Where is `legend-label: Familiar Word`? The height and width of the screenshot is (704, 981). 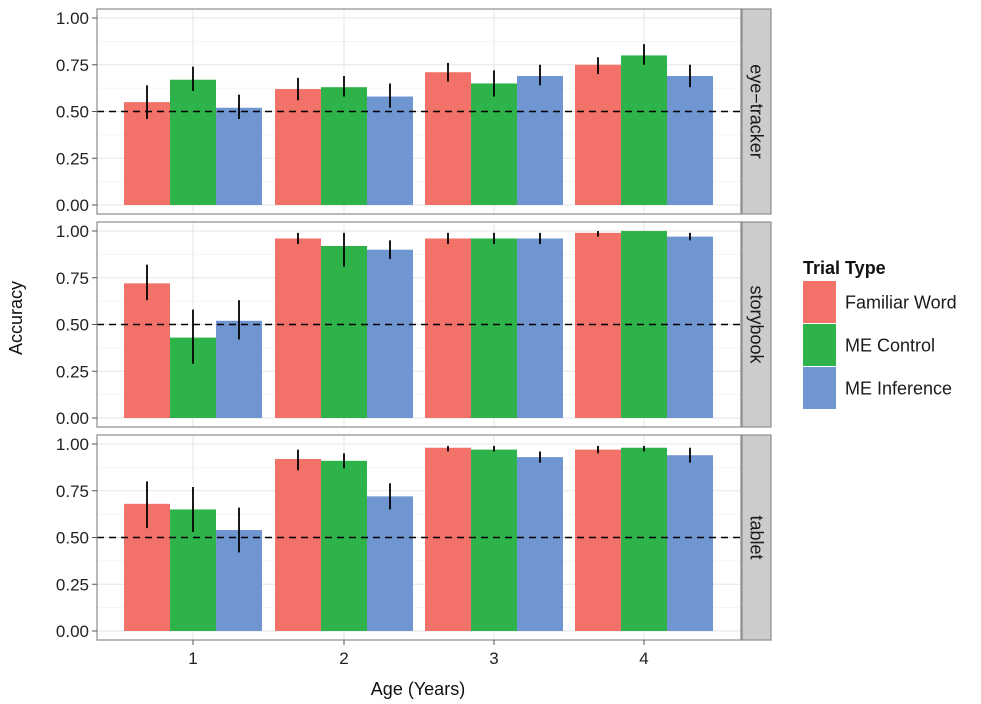 legend-label: Familiar Word is located at coordinates (901, 303).